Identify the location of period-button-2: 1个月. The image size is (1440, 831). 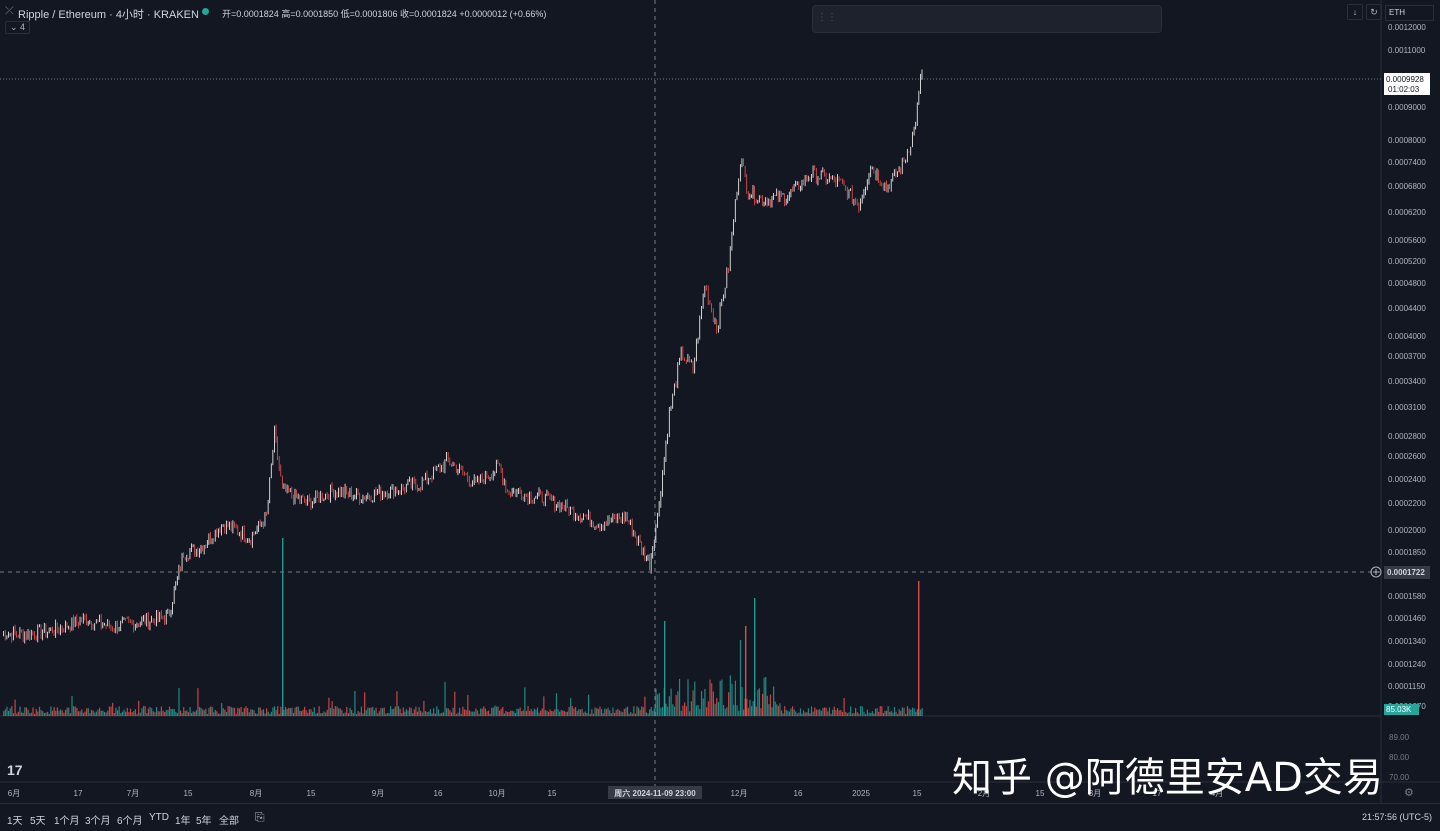
(67, 821).